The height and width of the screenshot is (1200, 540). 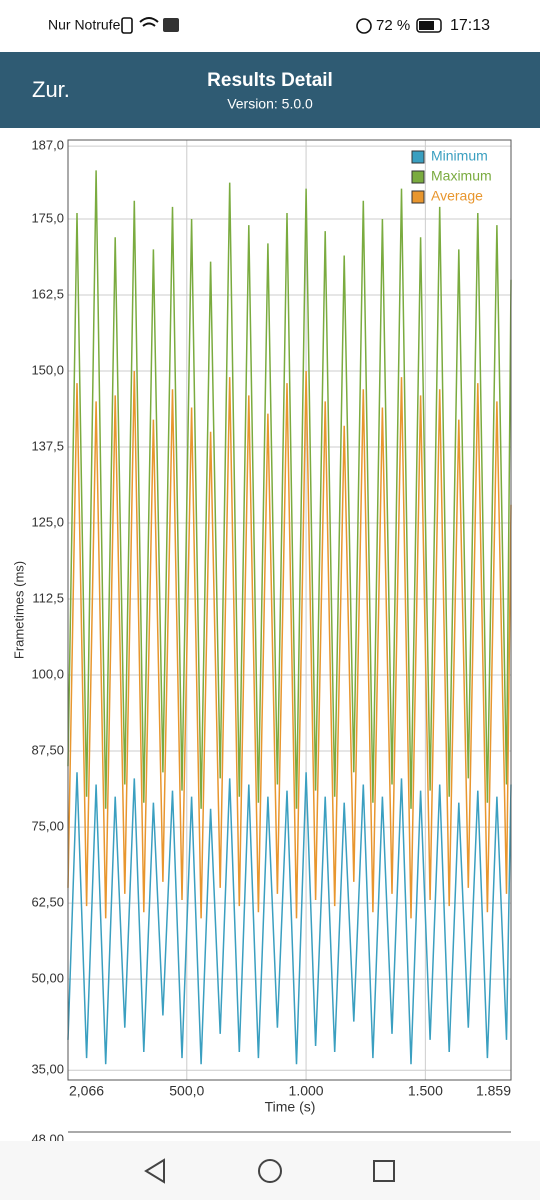 I want to click on carrier: Nur Notrufe, so click(x=84, y=25).